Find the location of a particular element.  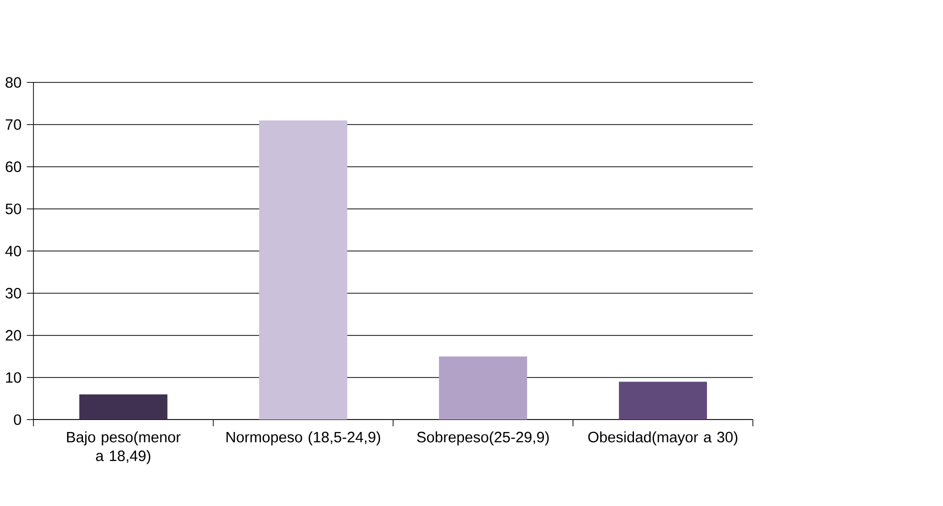

x-tick-label: Obesidad(mayor a 30) is located at coordinates (663, 438).